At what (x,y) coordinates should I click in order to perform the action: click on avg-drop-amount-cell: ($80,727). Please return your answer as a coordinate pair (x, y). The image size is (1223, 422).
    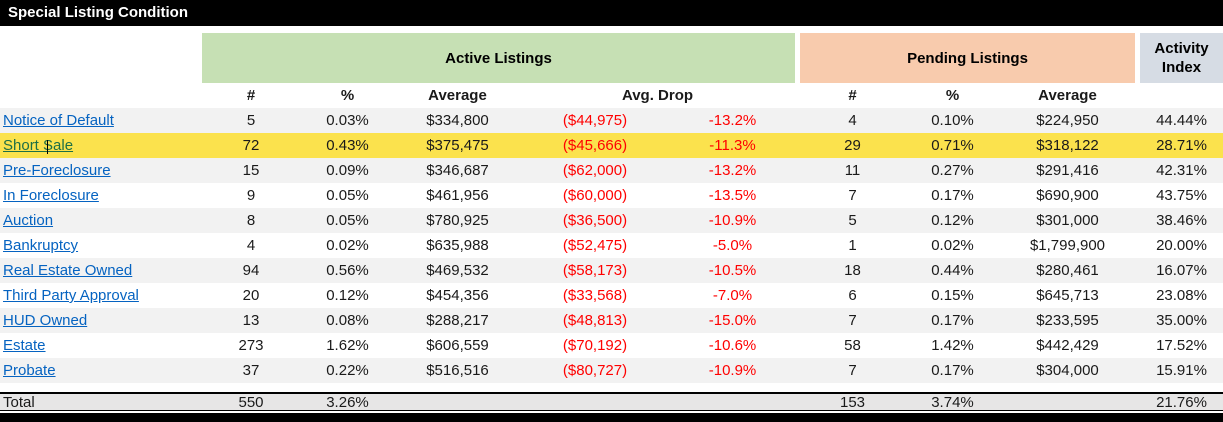
    Looking at the image, I should click on (595, 370).